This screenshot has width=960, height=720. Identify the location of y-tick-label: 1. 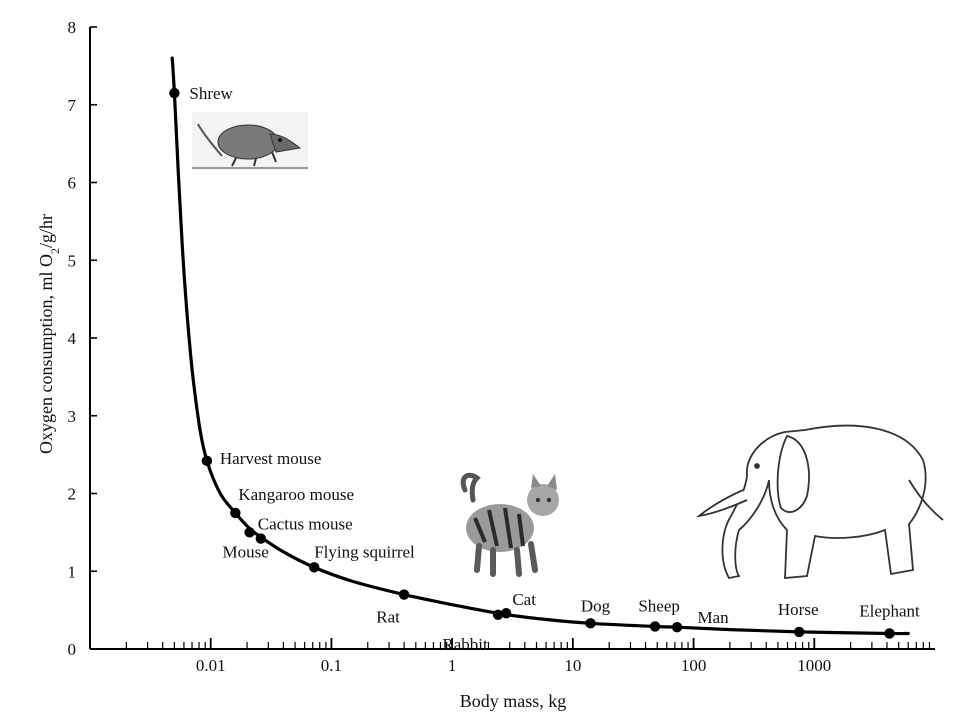
(72, 571).